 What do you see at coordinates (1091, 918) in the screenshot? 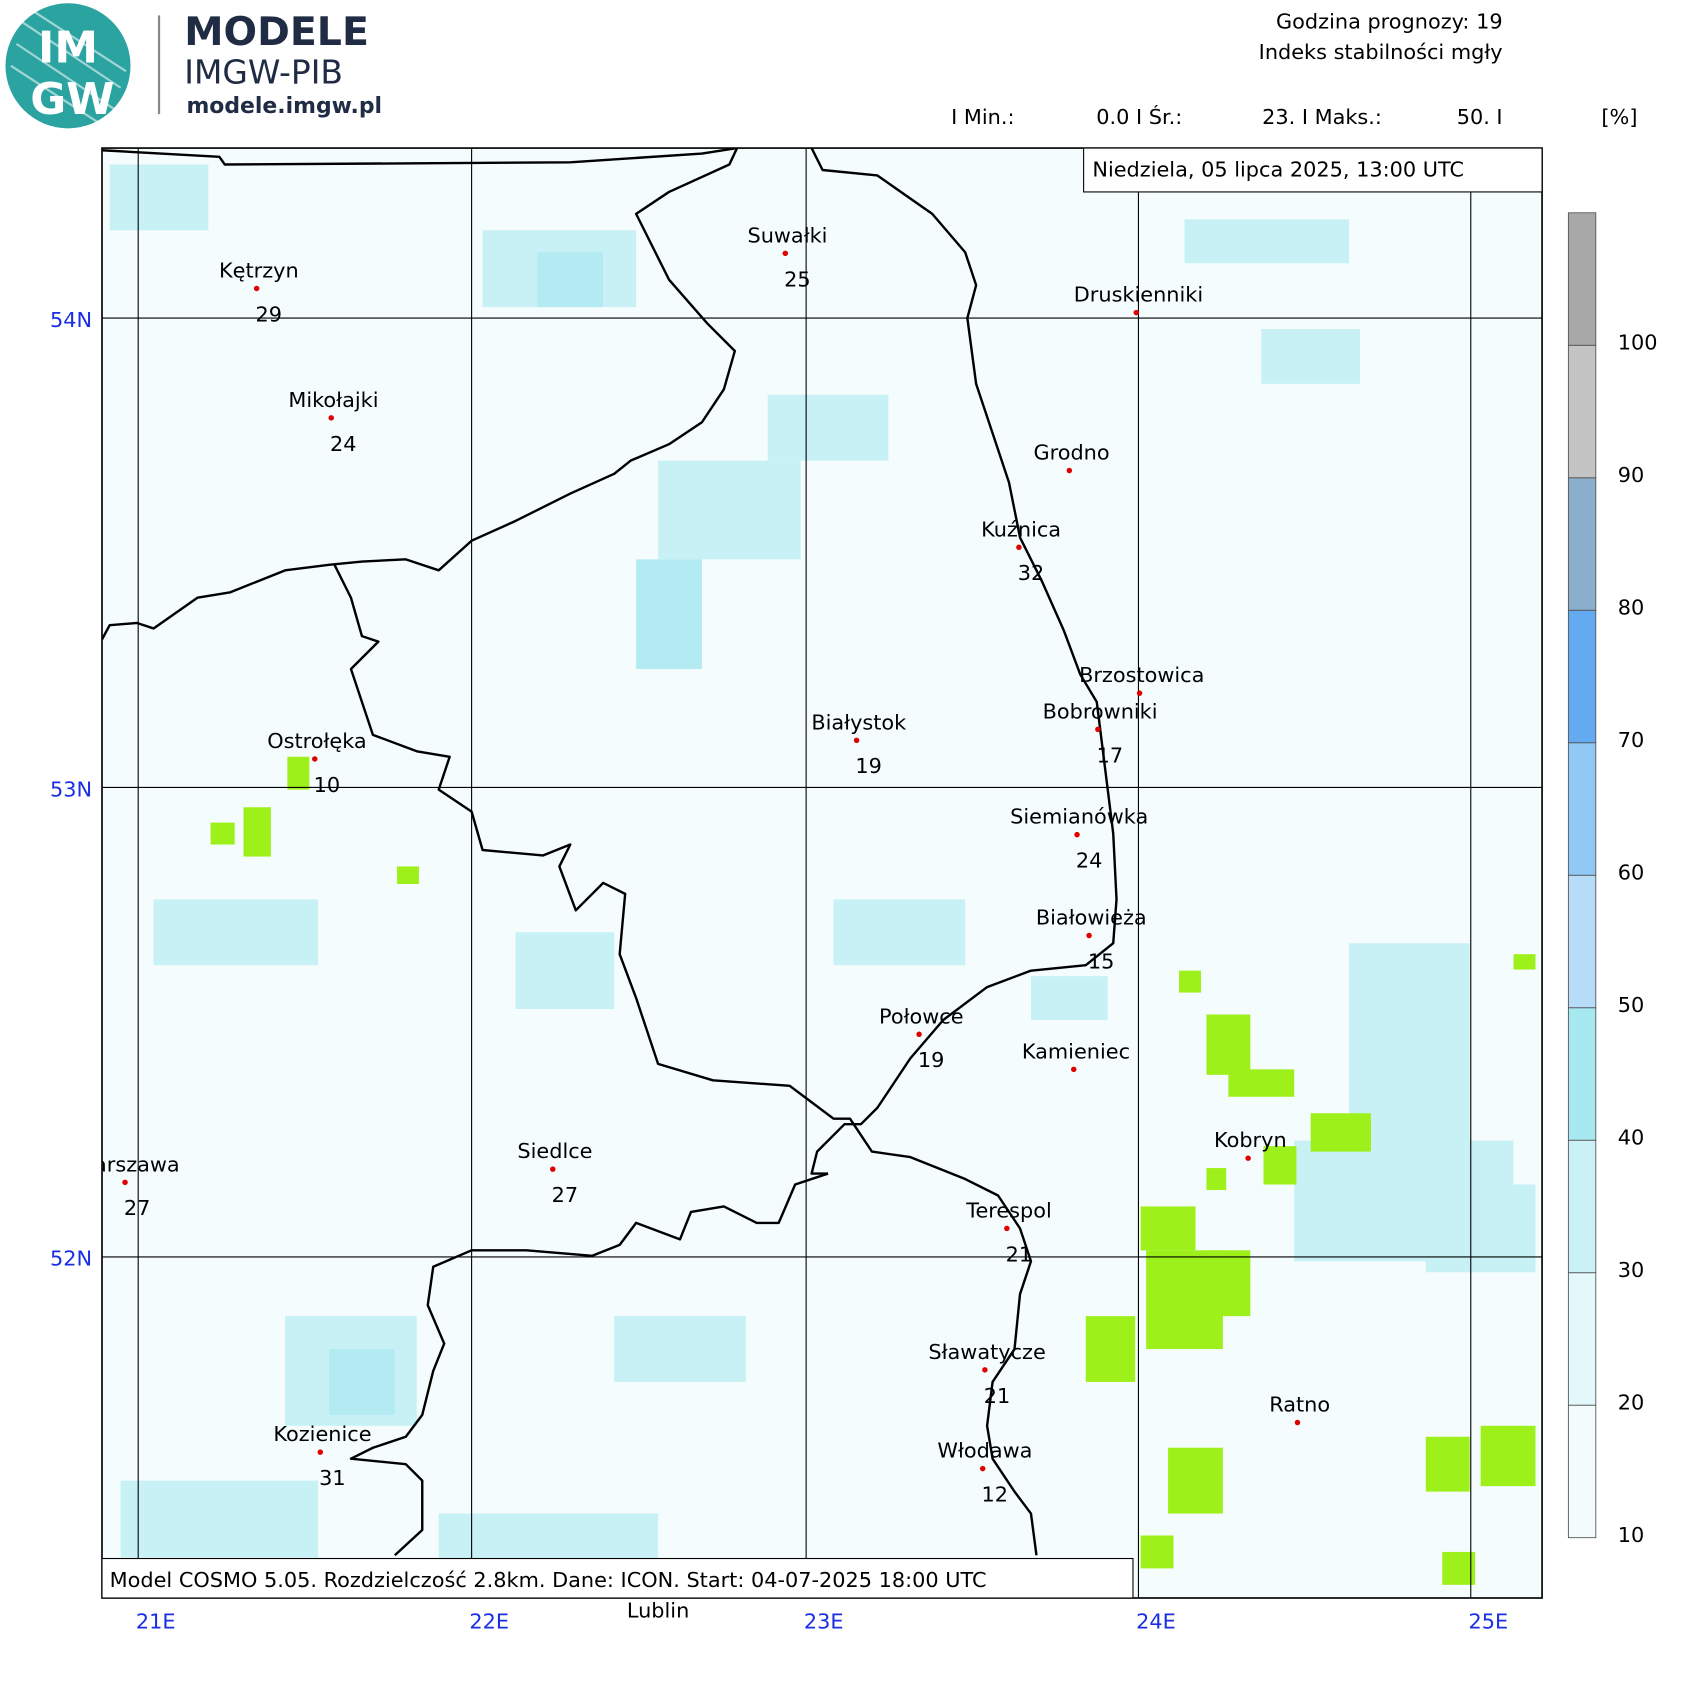
I see `city-name: Białowieża` at bounding box center [1091, 918].